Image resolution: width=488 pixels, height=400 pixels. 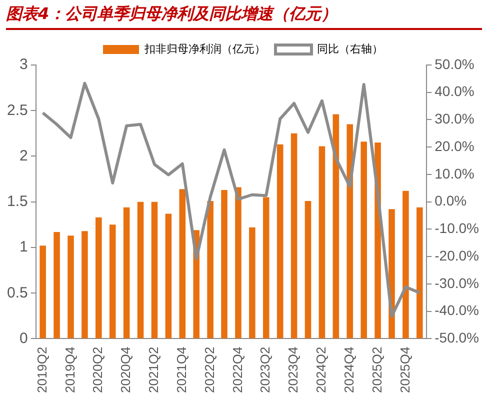 What do you see at coordinates (70, 370) in the screenshot?
I see `x-tick-label: 2019Q4` at bounding box center [70, 370].